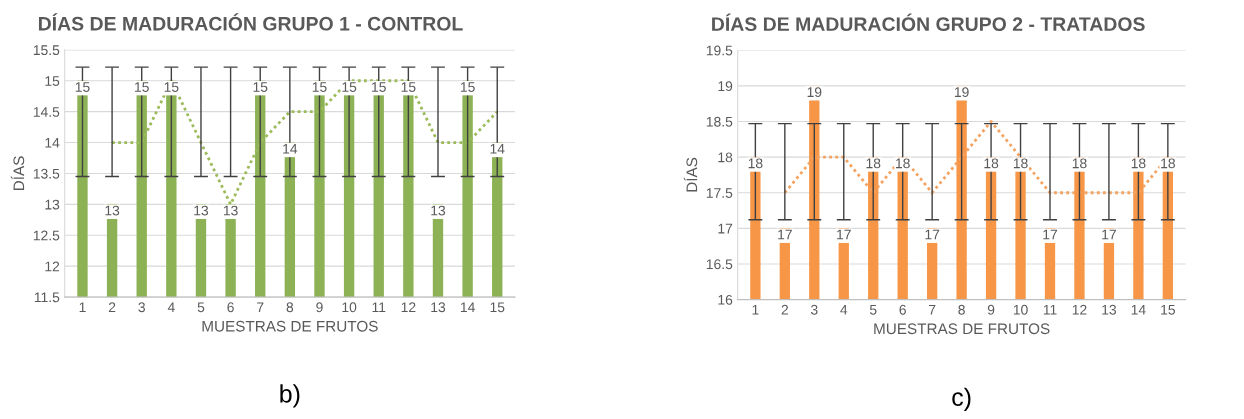  Describe the element at coordinates (719, 121) in the screenshot. I see `y-tick-label: 18.5` at that location.